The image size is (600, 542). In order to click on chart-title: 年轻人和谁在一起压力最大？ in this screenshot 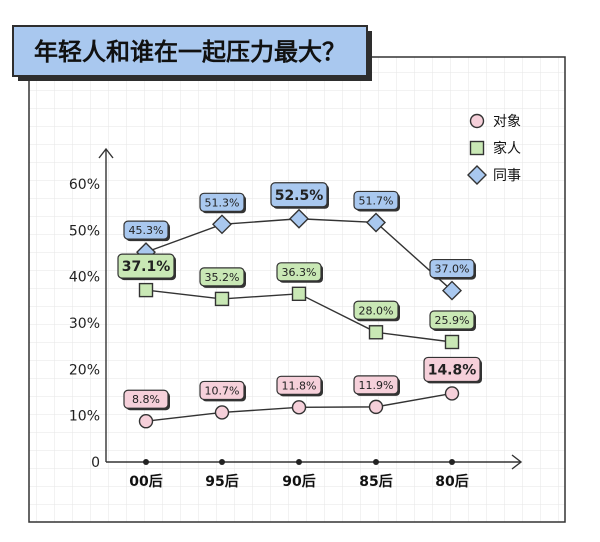, I will do `click(190, 52)`.